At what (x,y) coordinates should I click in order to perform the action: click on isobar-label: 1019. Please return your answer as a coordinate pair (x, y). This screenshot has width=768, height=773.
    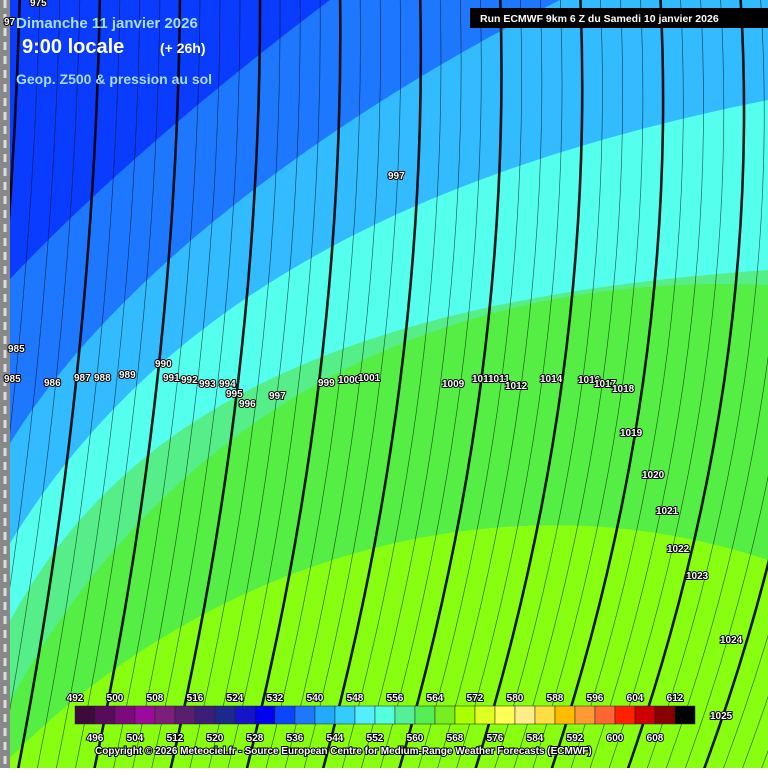
    Looking at the image, I should click on (631, 433).